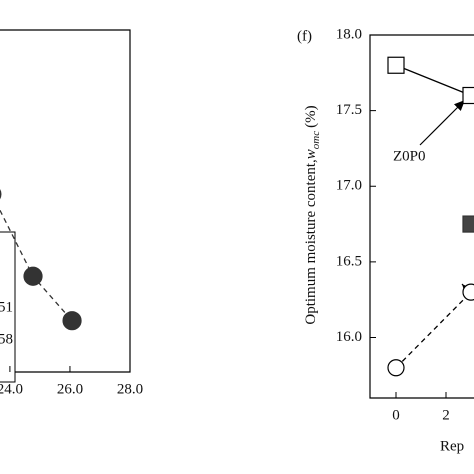  Describe the element at coordinates (349, 186) in the screenshot. I see `y-tick-label: 17.0` at that location.